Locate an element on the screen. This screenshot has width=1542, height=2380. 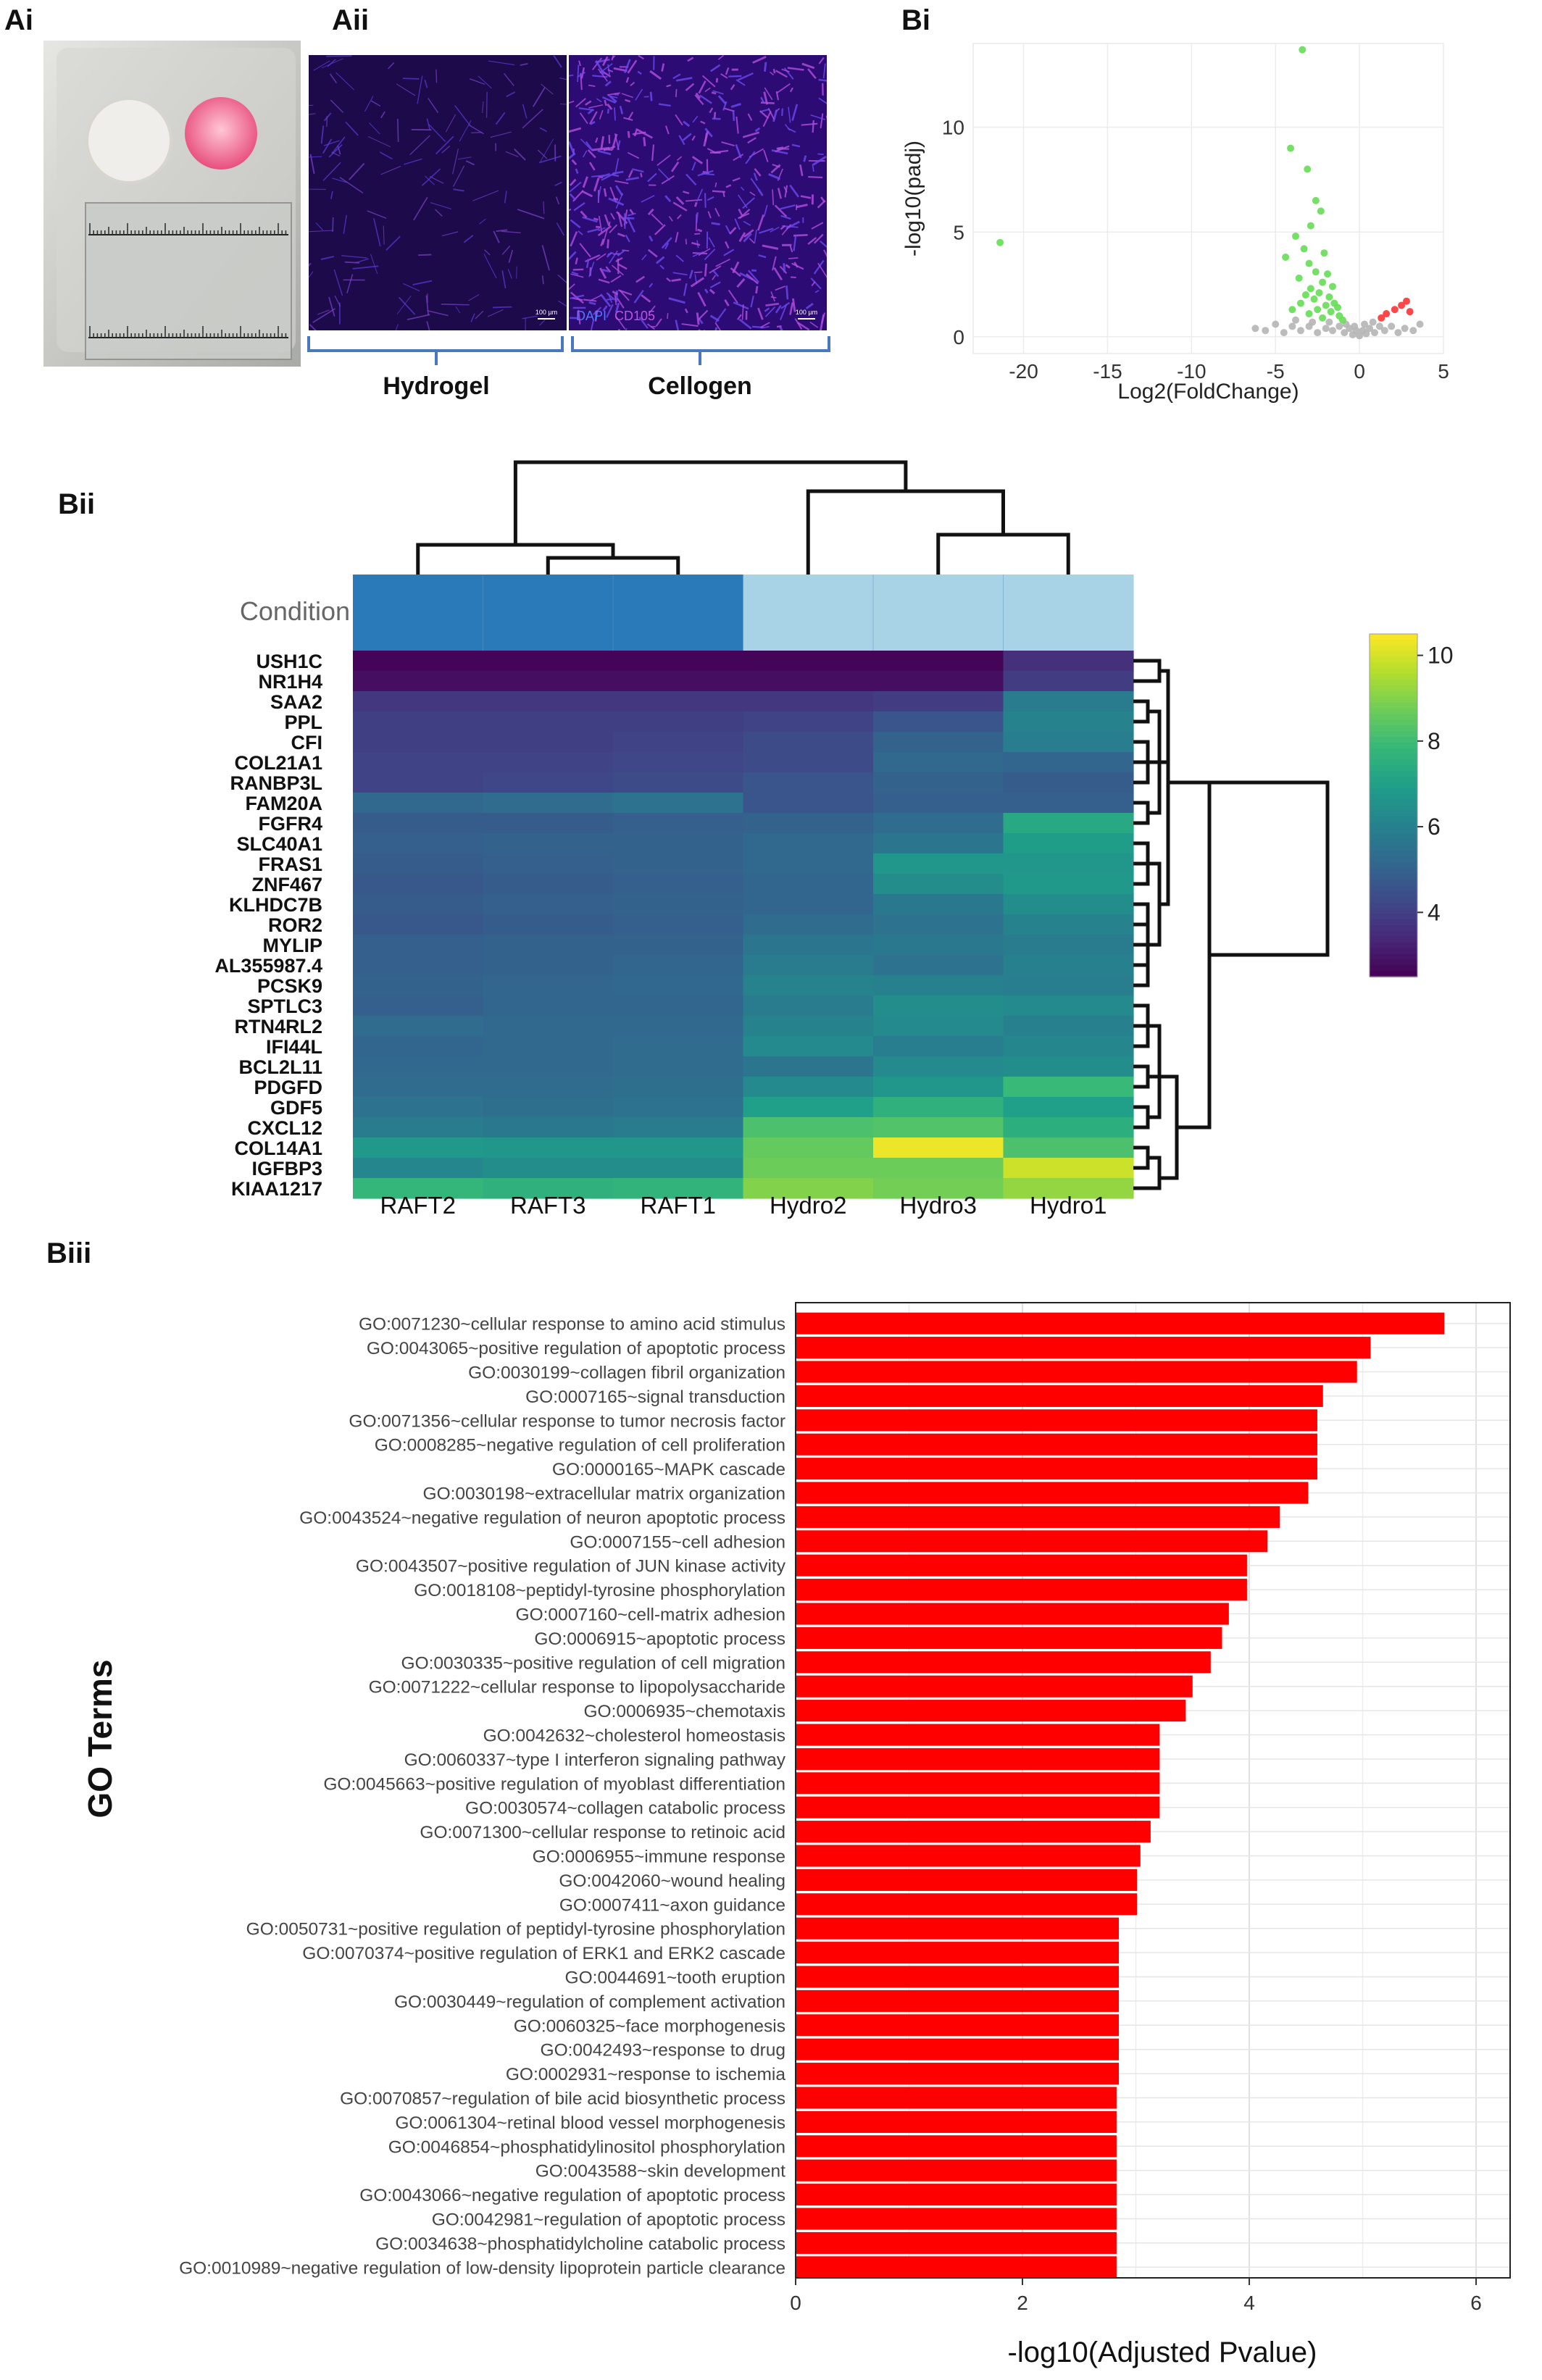
column-label: Hydro1 is located at coordinates (1068, 1205).